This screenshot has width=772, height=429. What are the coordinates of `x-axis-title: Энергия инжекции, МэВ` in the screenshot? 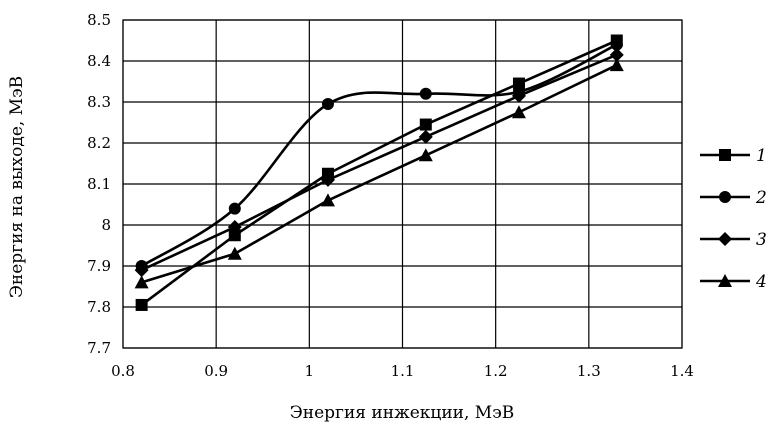 It's located at (402, 413).